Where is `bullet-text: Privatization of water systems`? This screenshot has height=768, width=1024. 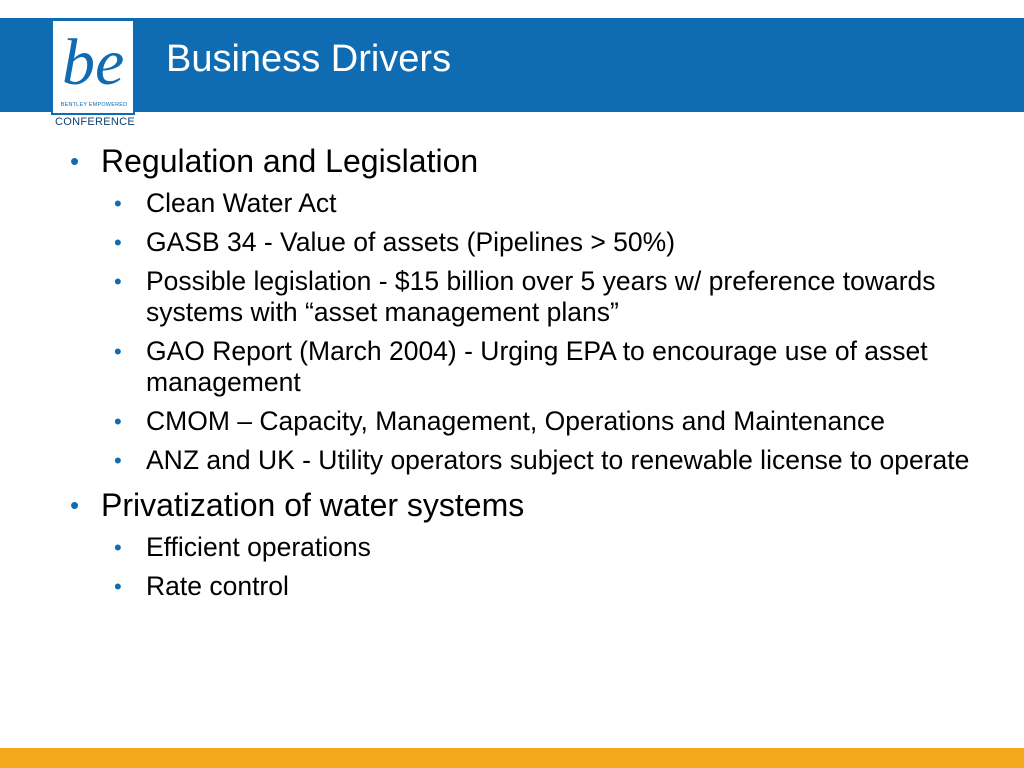 bullet-text: Privatization of water systems is located at coordinates (313, 505).